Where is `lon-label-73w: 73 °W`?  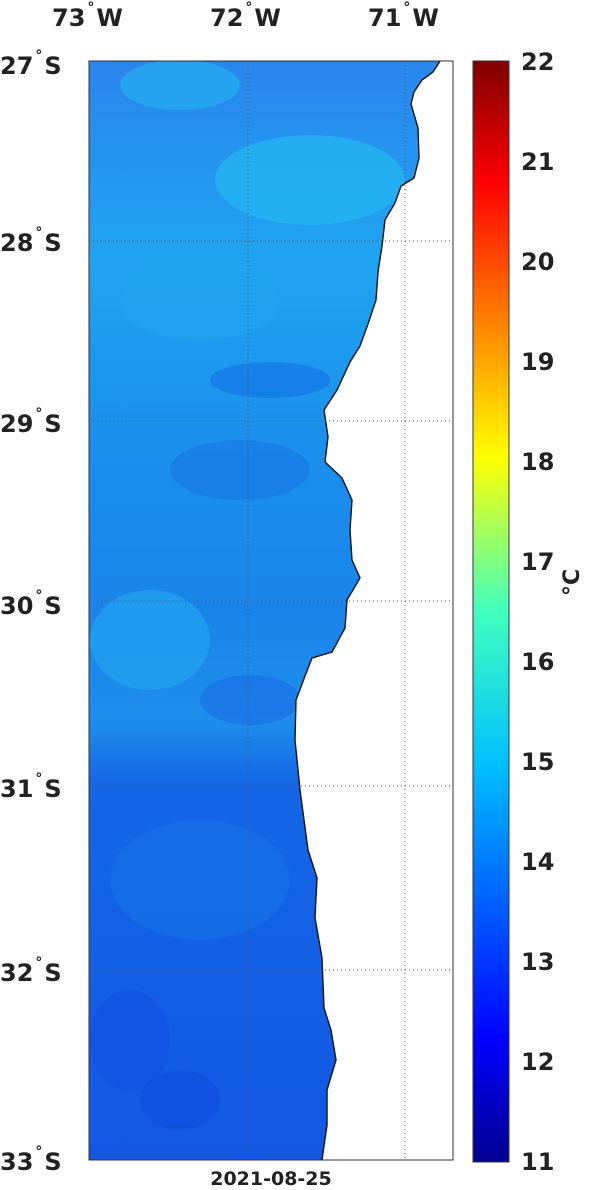 lon-label-73w: 73 °W is located at coordinates (87, 16).